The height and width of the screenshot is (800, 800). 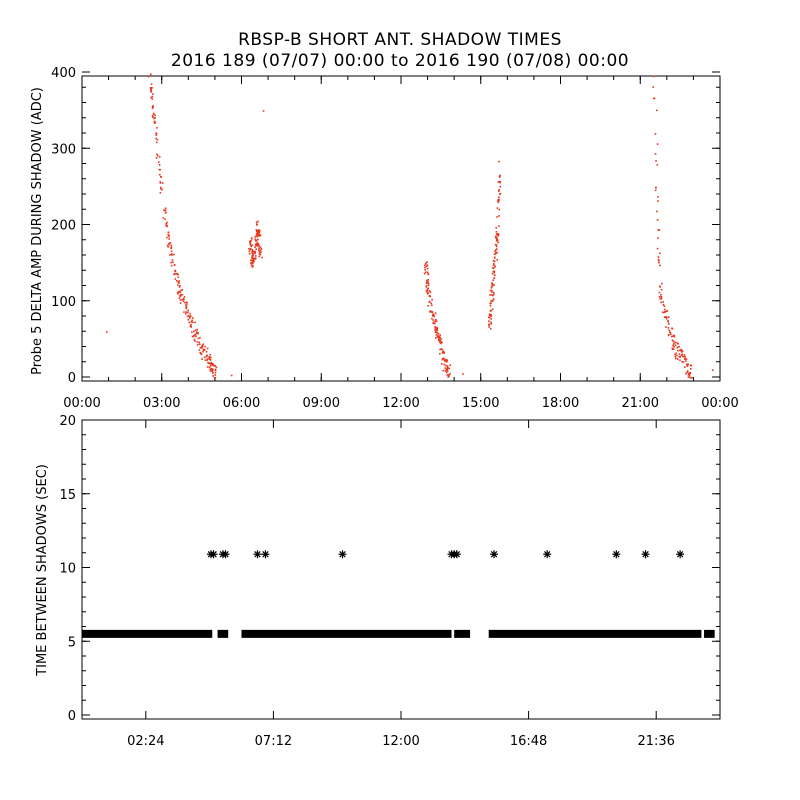 I want to click on asterisk-marker, so click(x=680, y=554).